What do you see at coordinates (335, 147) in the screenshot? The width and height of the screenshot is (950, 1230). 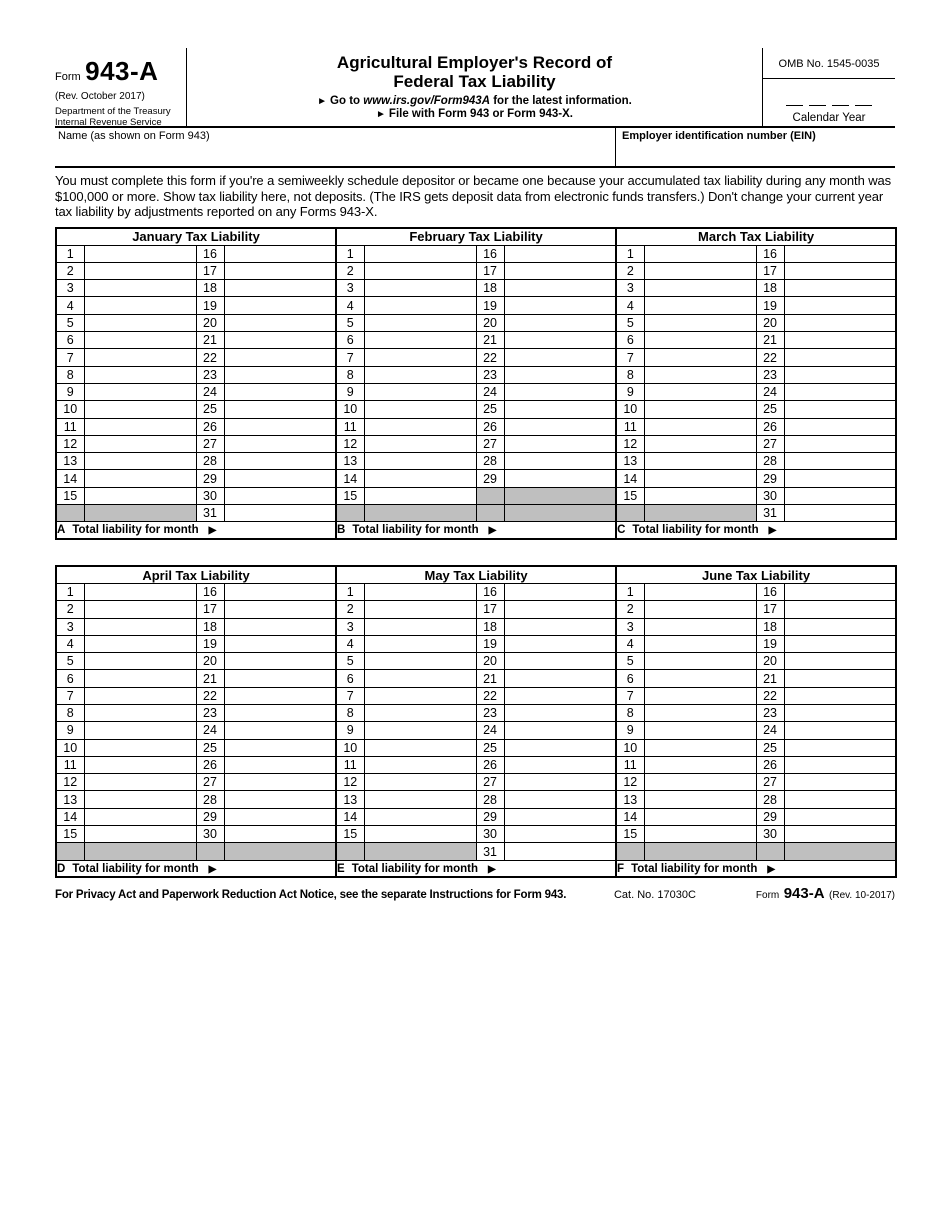 I see `name-input-area: Name (as shown on Form 943)` at bounding box center [335, 147].